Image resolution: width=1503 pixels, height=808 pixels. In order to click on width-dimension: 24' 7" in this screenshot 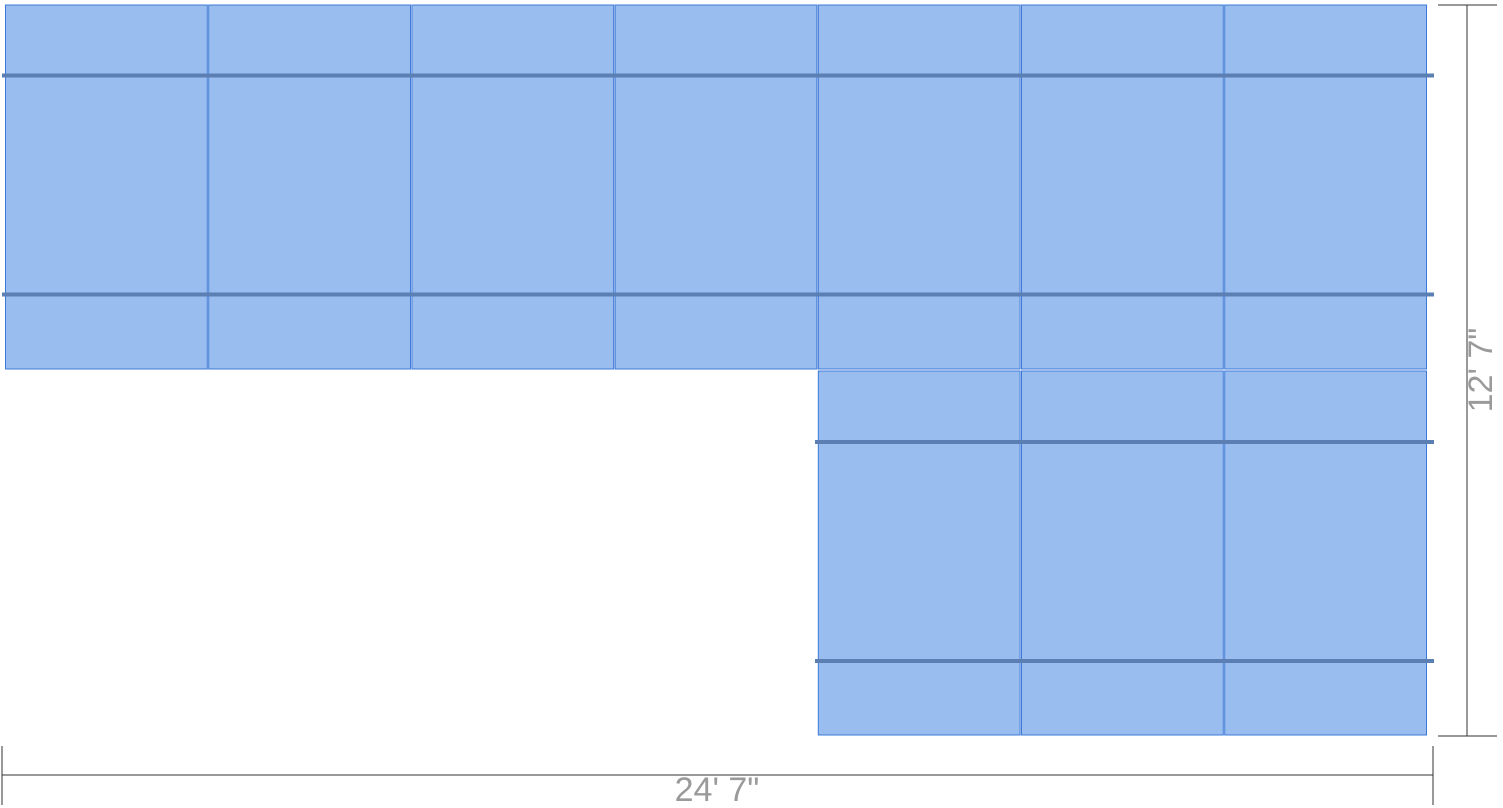, I will do `click(717, 777)`.